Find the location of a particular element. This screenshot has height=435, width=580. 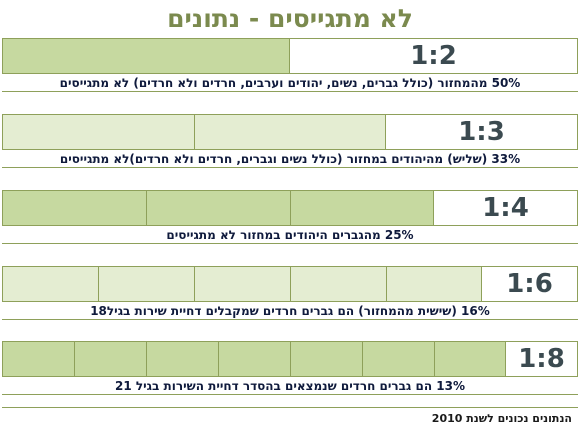

ratio-bar: 1:4 is located at coordinates (290, 208).